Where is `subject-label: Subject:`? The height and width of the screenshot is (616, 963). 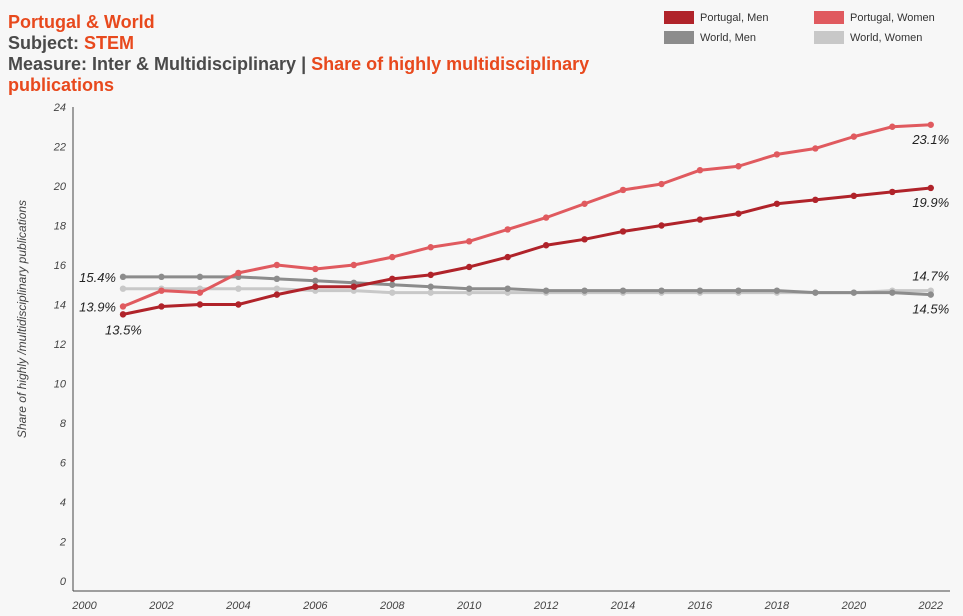 subject-label: Subject: is located at coordinates (46, 43).